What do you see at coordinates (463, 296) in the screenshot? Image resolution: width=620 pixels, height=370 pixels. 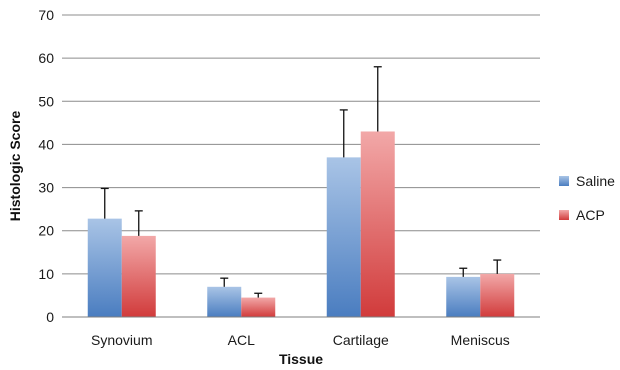 I see `bar-saline-meniscus` at bounding box center [463, 296].